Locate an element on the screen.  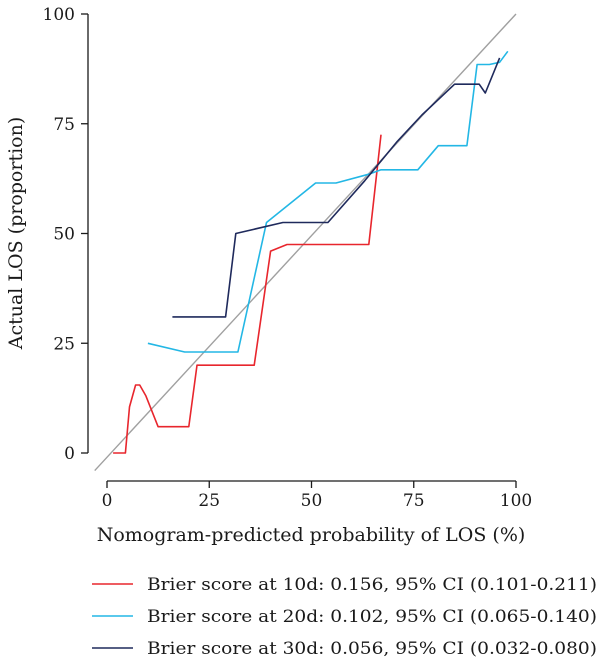
y-tick-label: 100 is located at coordinates (59, 15).